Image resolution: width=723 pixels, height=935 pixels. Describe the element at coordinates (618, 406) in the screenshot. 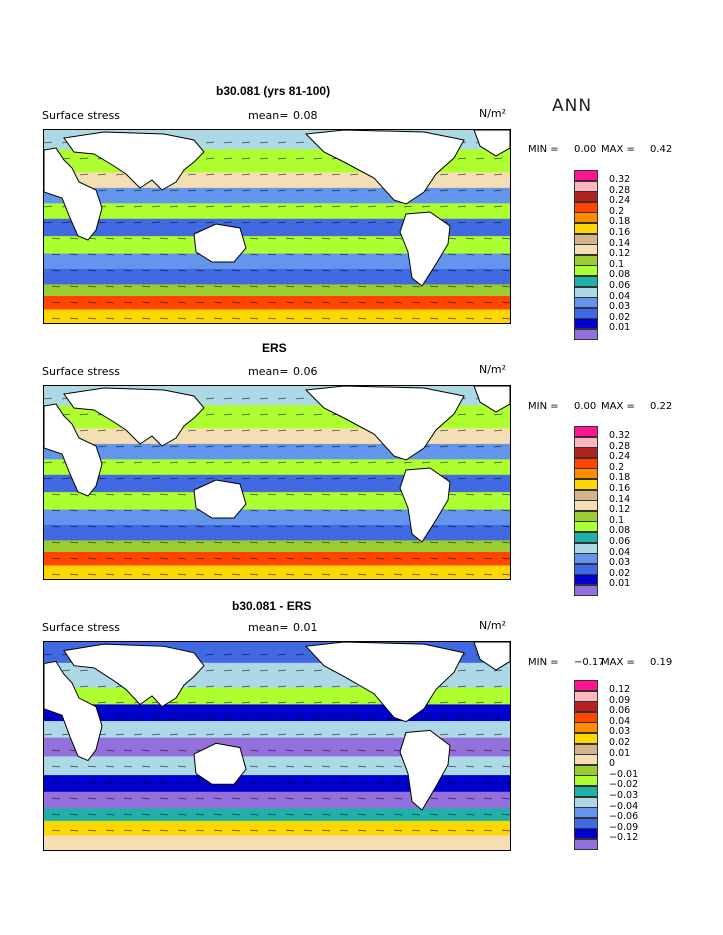

I see `max-label: MAX =` at that location.